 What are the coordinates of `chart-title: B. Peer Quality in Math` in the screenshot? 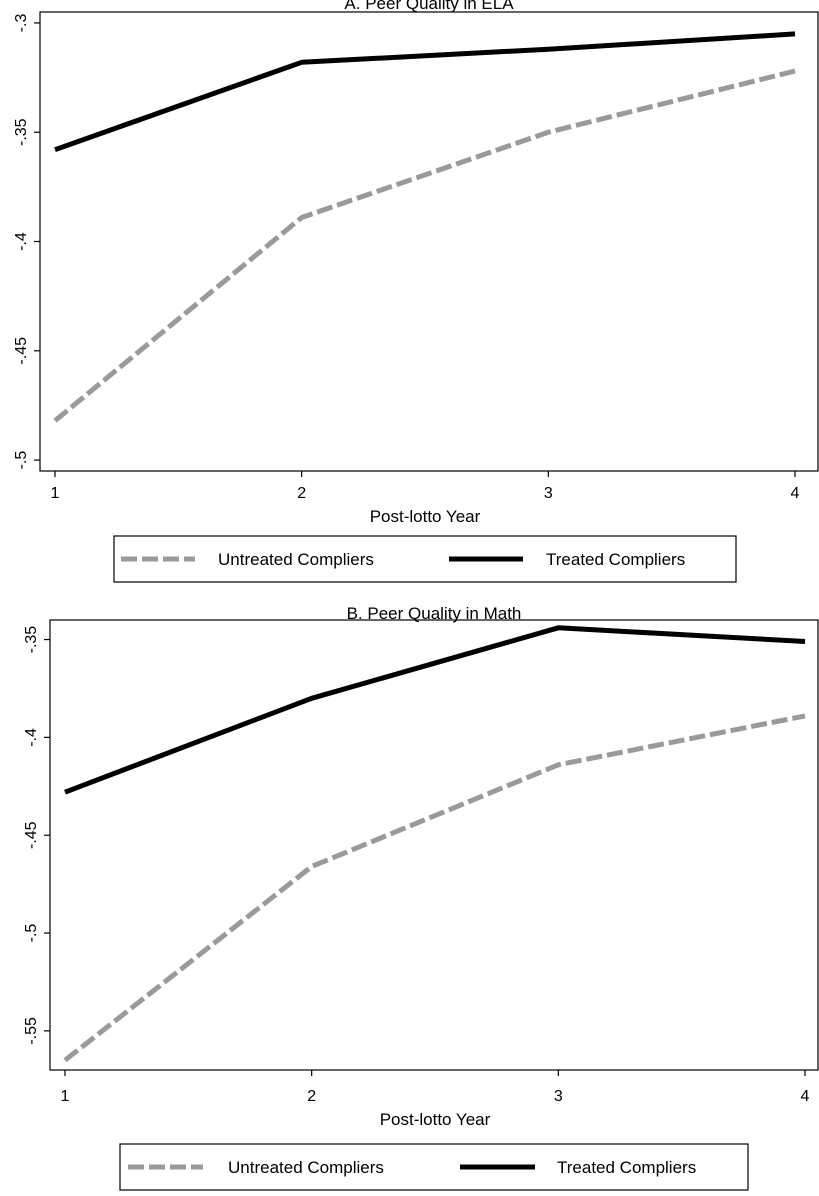 It's located at (434, 613).